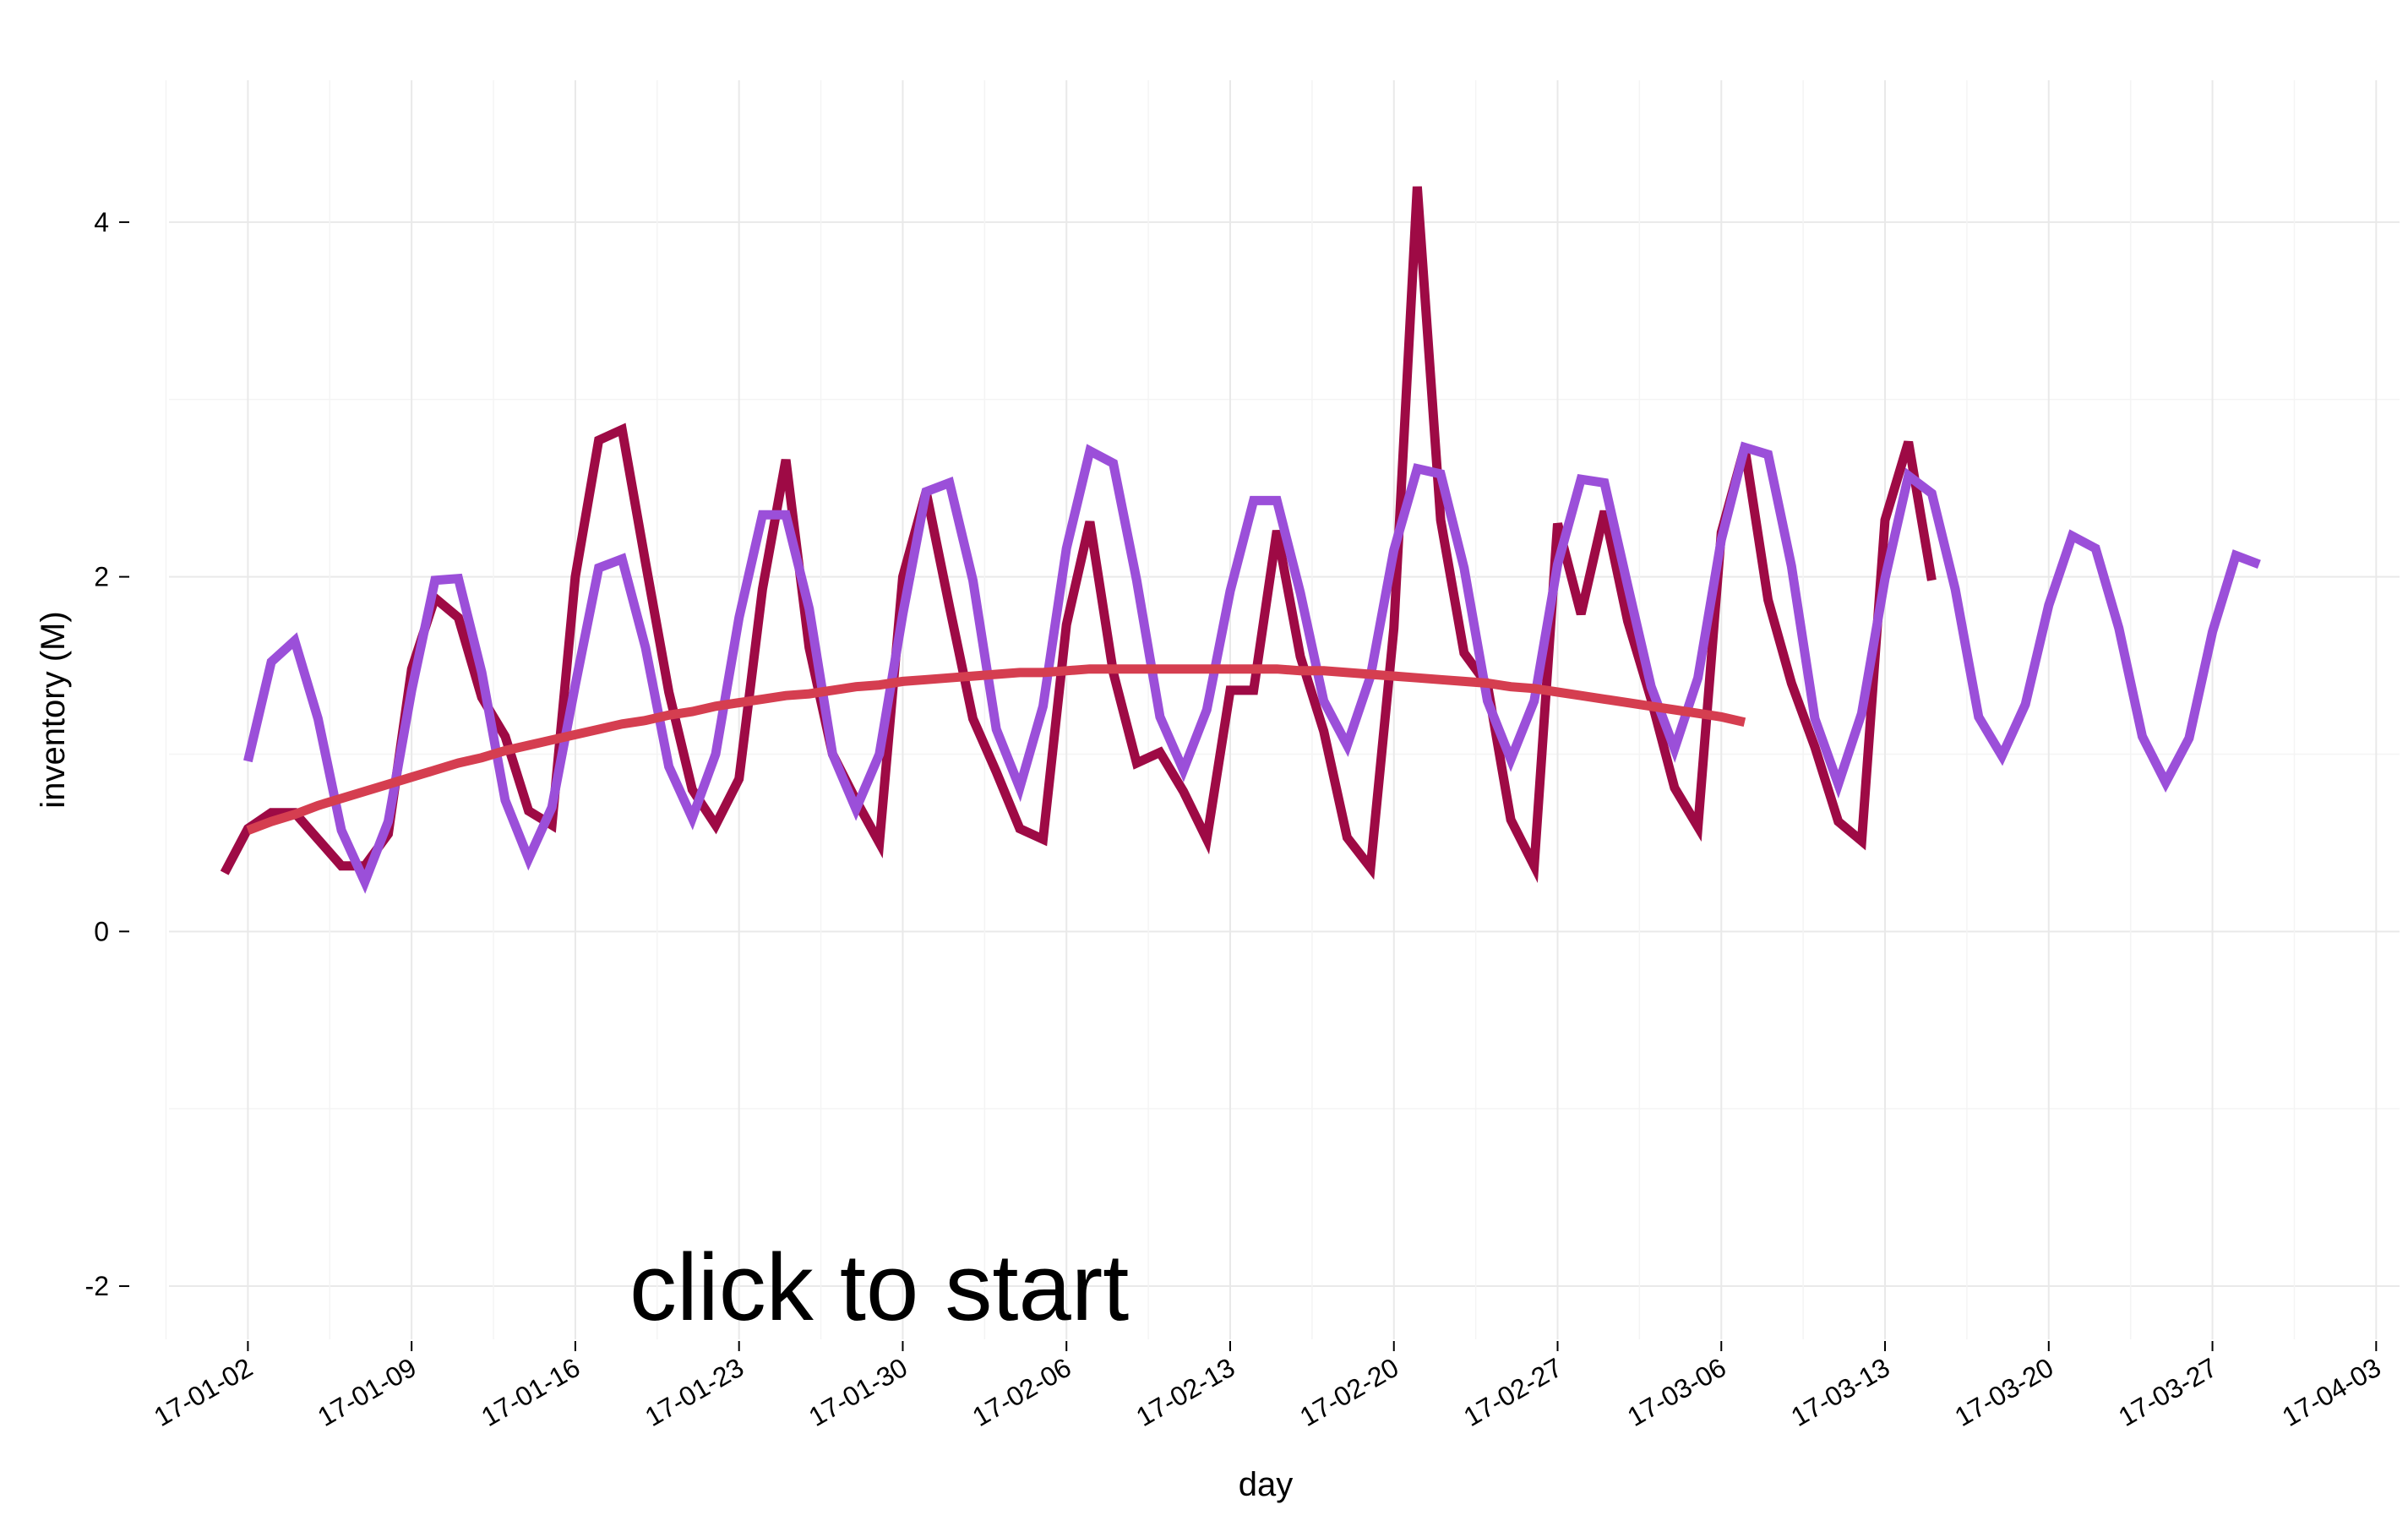  I want to click on x-tick-label: 17-04-03, so click(2331, 1392).